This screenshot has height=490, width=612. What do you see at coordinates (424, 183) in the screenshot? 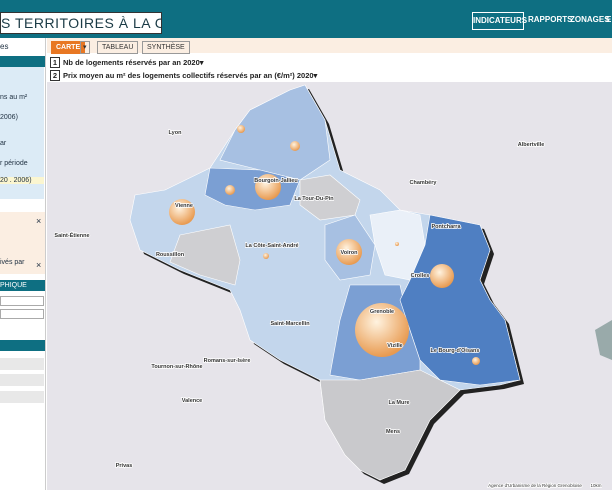
I see `place-label: Chambéry` at bounding box center [424, 183].